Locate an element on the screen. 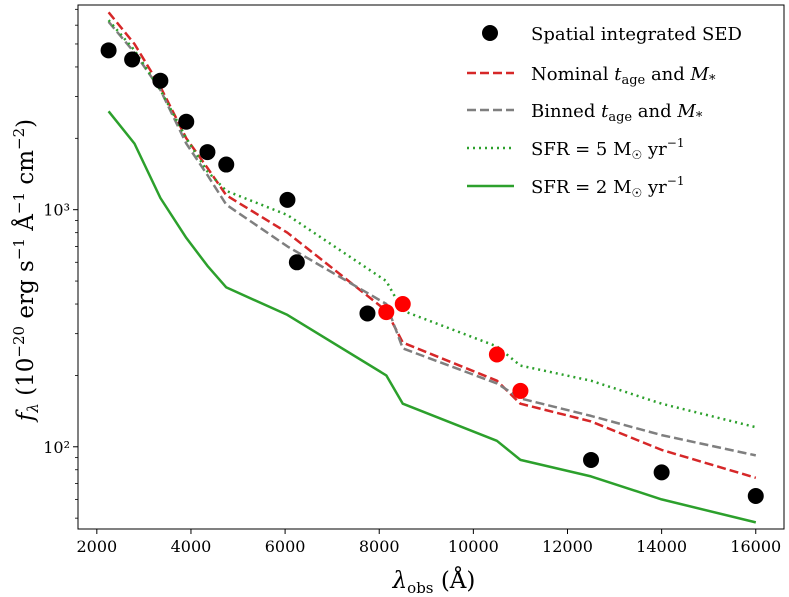  legend-label-nominal: Nominal tage and M* is located at coordinates (623, 76).